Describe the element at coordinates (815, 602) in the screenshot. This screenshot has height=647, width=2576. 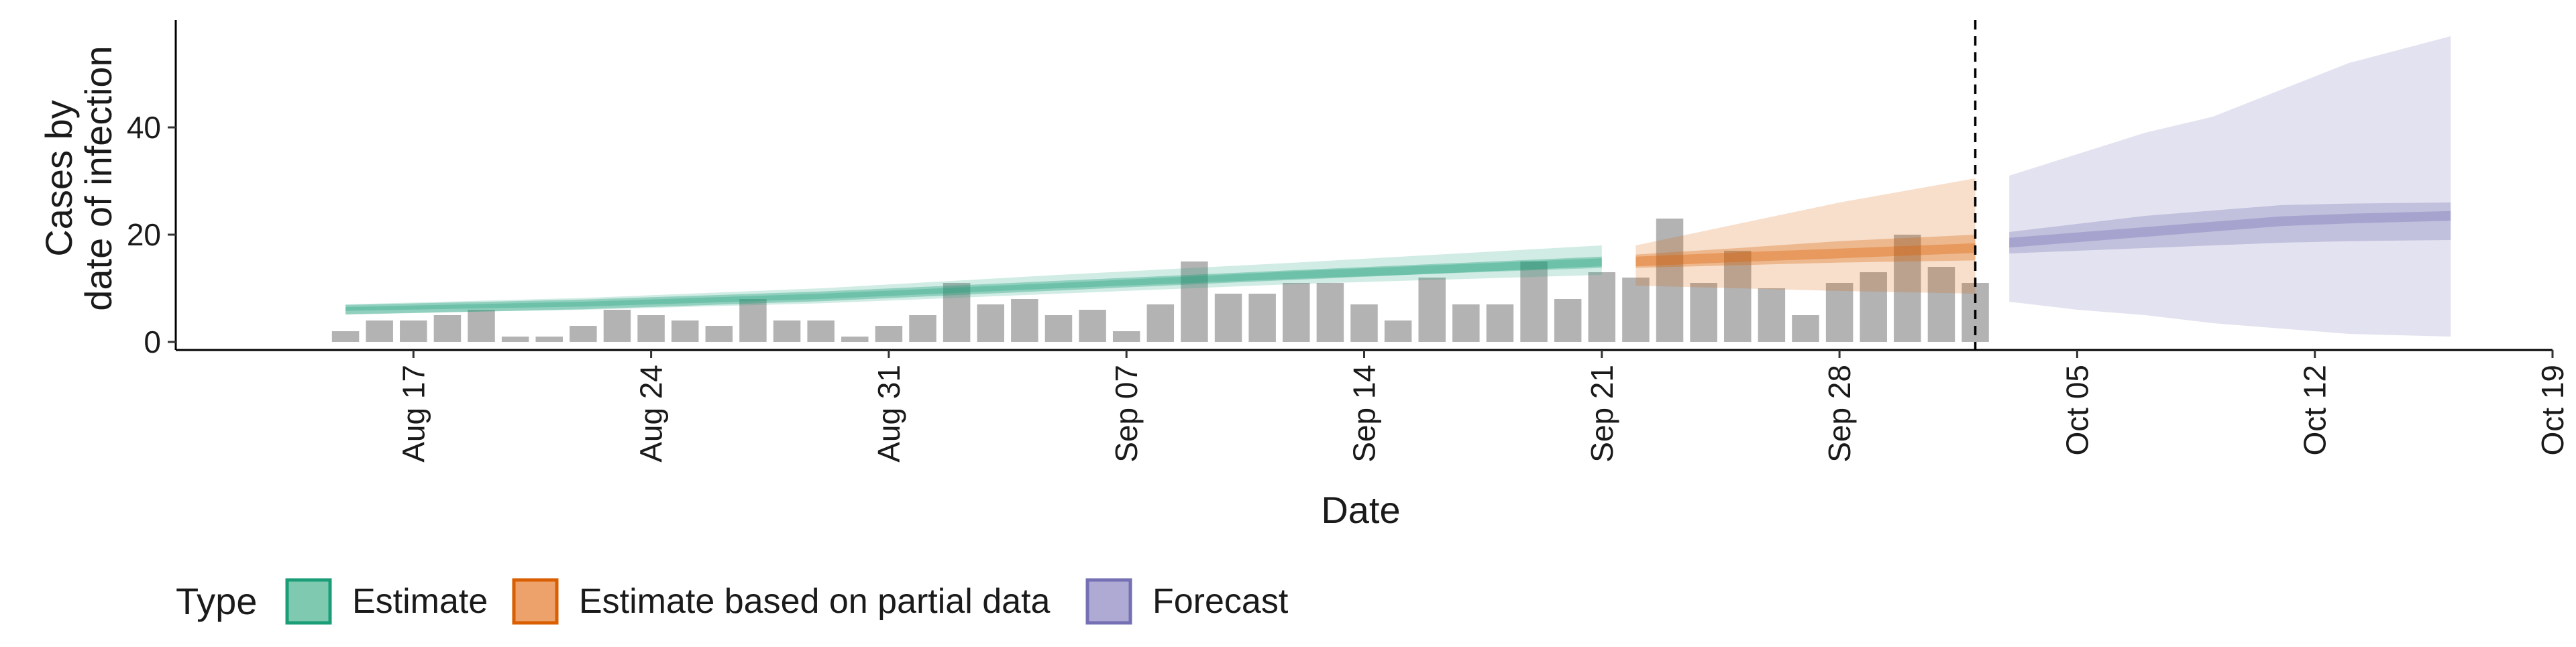
I see `legend-label: Estimate based on partial data` at that location.